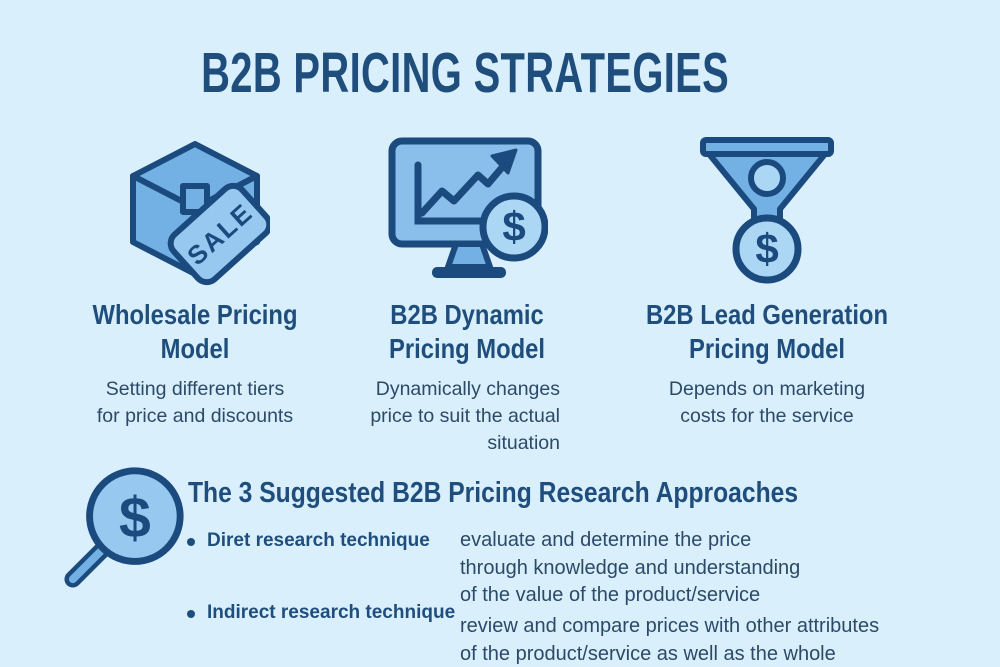  Describe the element at coordinates (767, 331) in the screenshot. I see `model-title: B2B Lead Generation Pricing Model` at that location.